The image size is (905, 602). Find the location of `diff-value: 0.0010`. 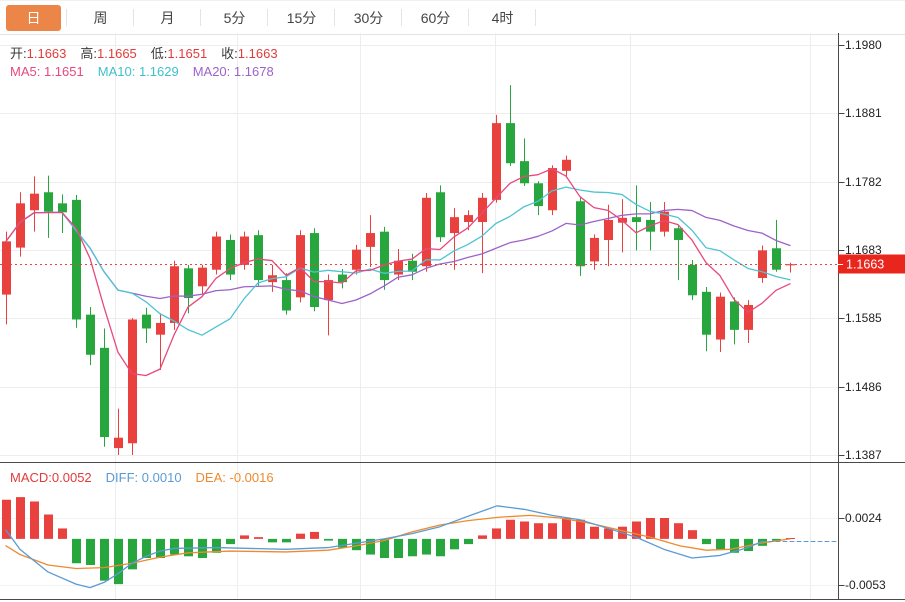

diff-value: 0.0010 is located at coordinates (161, 477).